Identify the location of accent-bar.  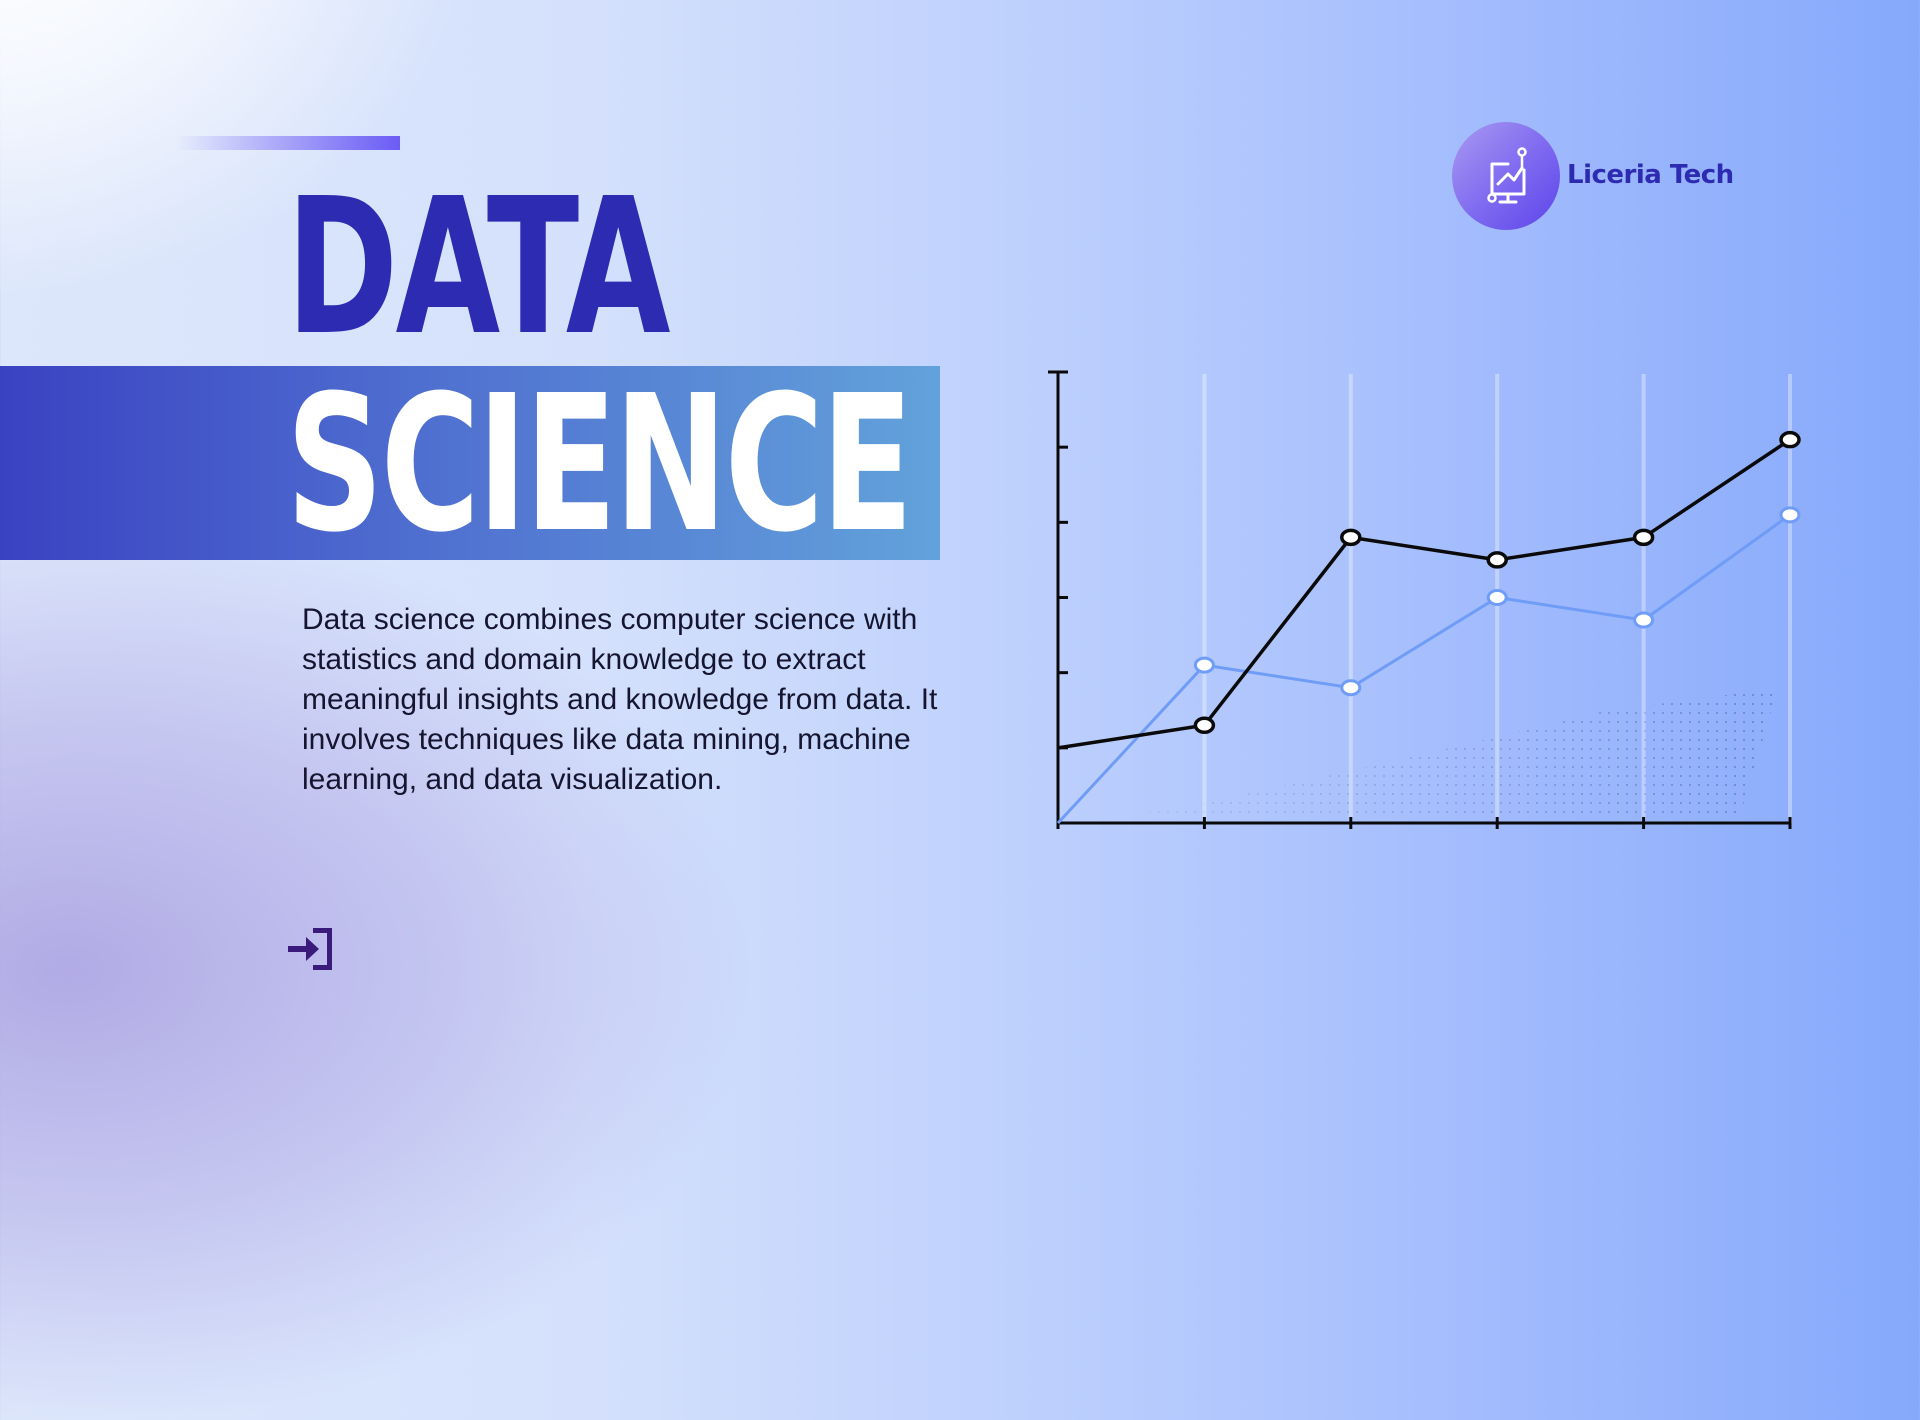
(288, 143).